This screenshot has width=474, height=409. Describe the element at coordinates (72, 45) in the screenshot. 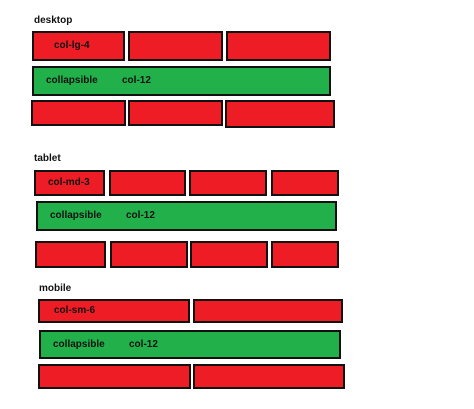

I see `desktop-col-1-label: col-lg-4` at that location.